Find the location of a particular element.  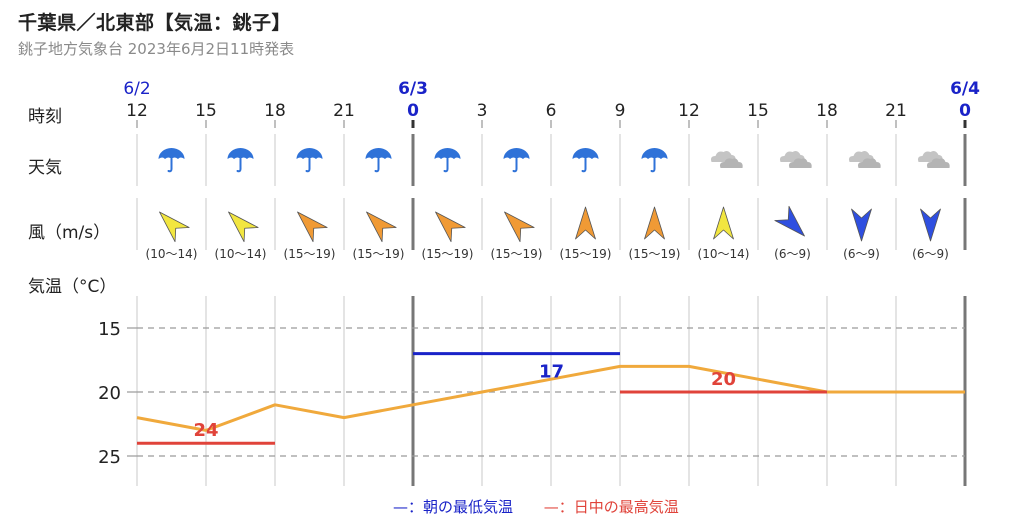

hour-label: 3 is located at coordinates (482, 111).